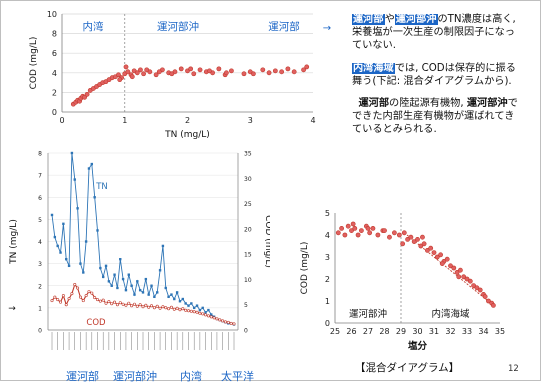 This screenshot has height=384, width=543. What do you see at coordinates (450, 314) in the screenshot?
I see `region-label: 内湾海域` at bounding box center [450, 314].